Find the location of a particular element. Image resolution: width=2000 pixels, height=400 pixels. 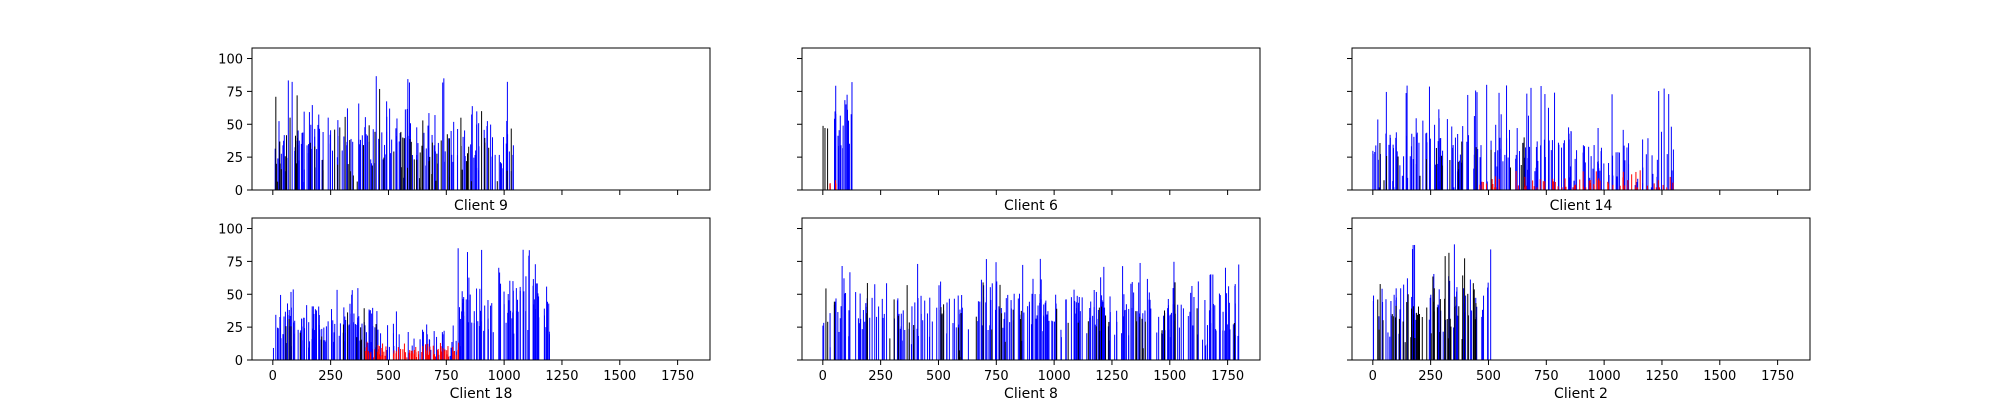

chart-panel: 0 250 500 750 1000 1250 1500 1750 Client 2 is located at coordinates (1579, 308).